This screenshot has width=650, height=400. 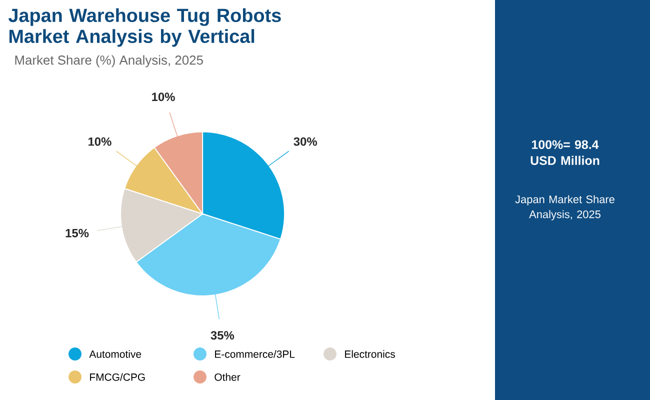 I want to click on text: Japan Market Share Analysis, 2025, so click(x=564, y=207).